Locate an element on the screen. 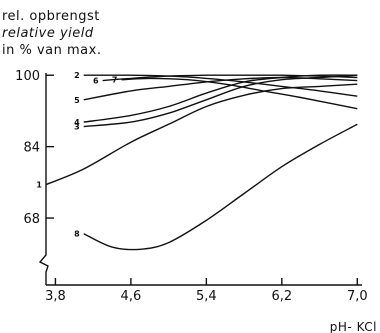 Image resolution: width=380 pixels, height=333 pixels. x-axis-label: pH- KCl is located at coordinates (353, 326).